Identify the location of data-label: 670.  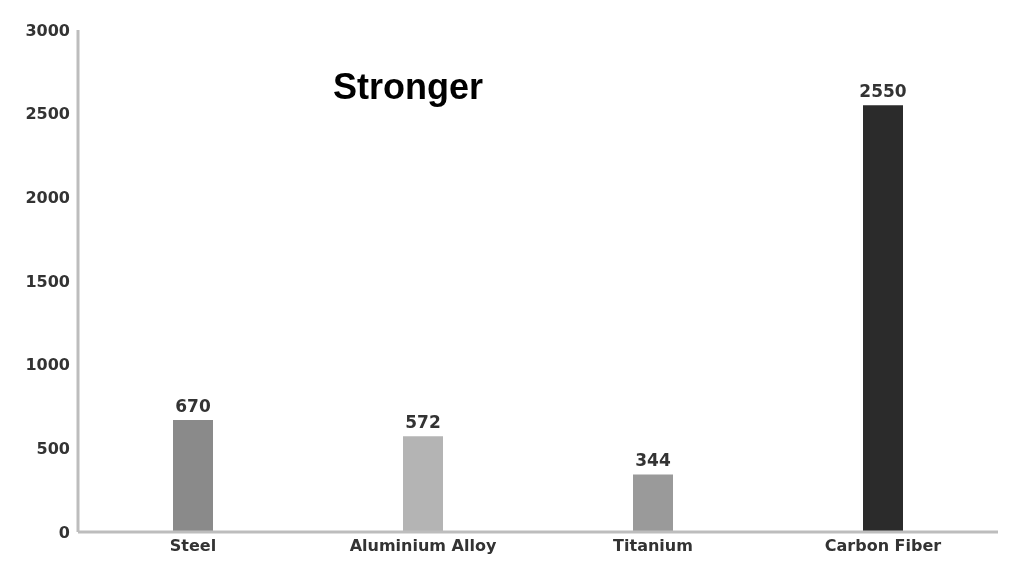
(193, 405).